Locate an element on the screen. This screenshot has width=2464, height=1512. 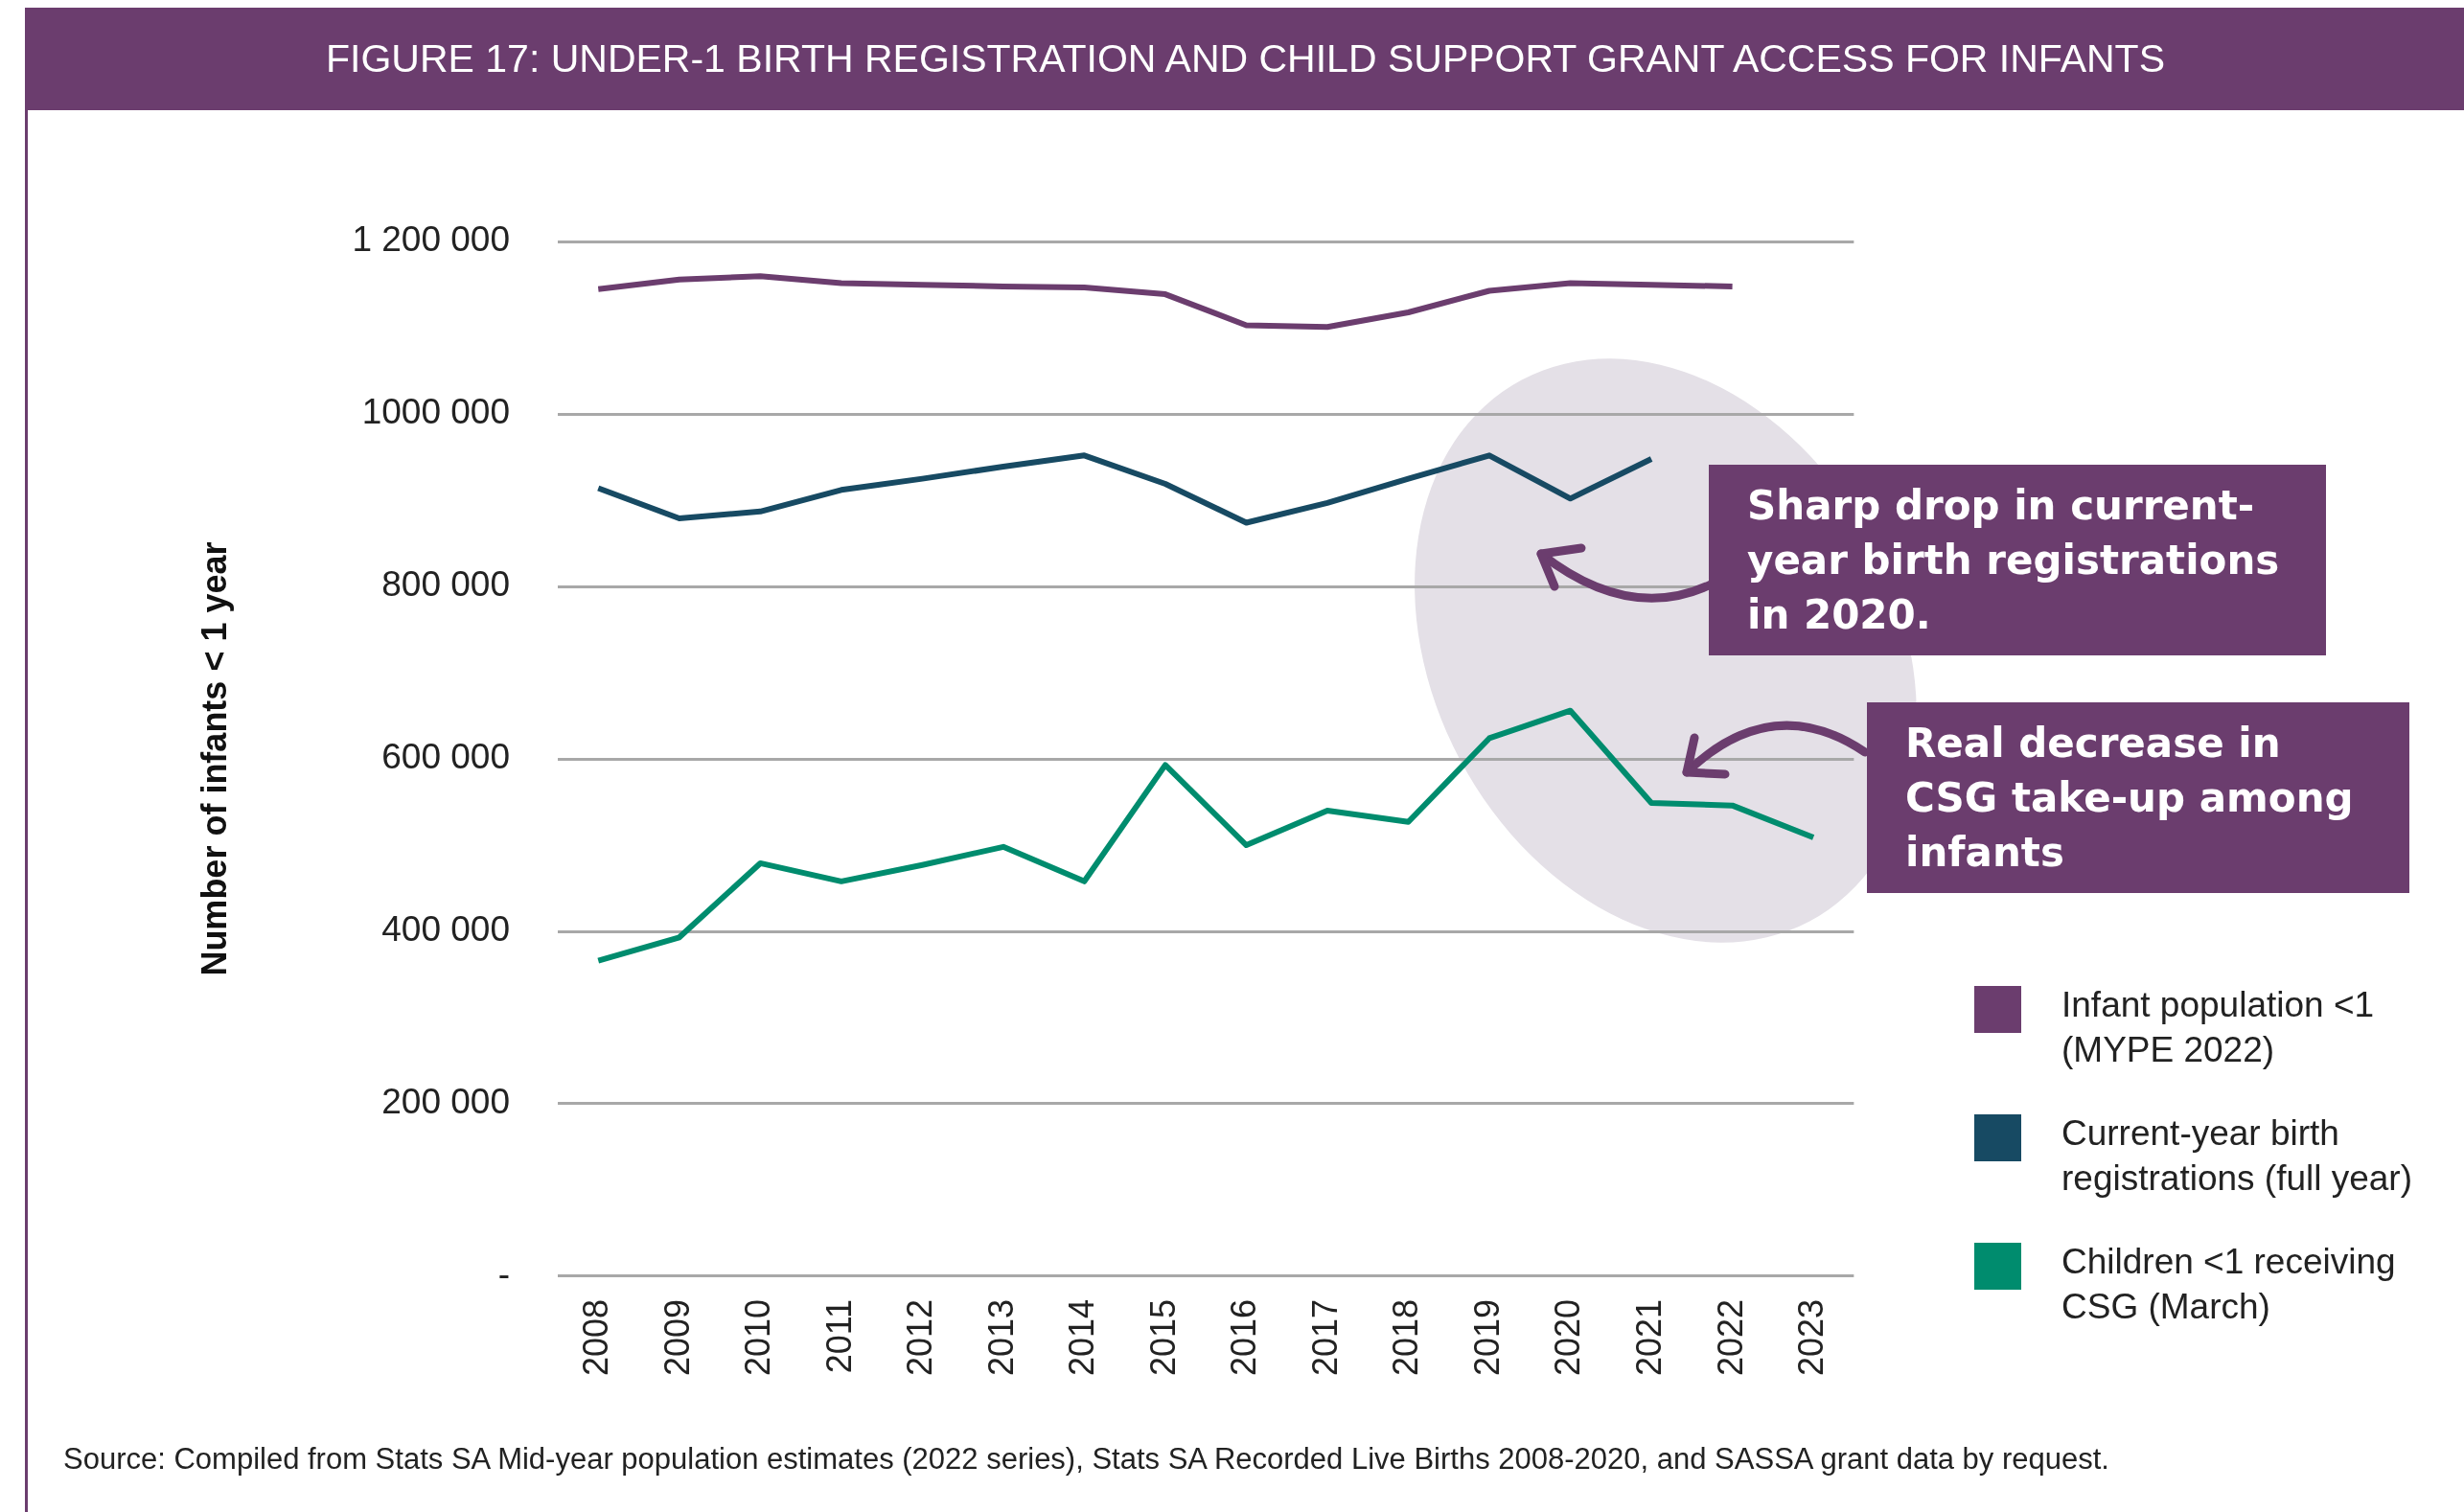
annotation: Sharp drop in current-year birth registrations in 2020. is located at coordinates (2017, 560).